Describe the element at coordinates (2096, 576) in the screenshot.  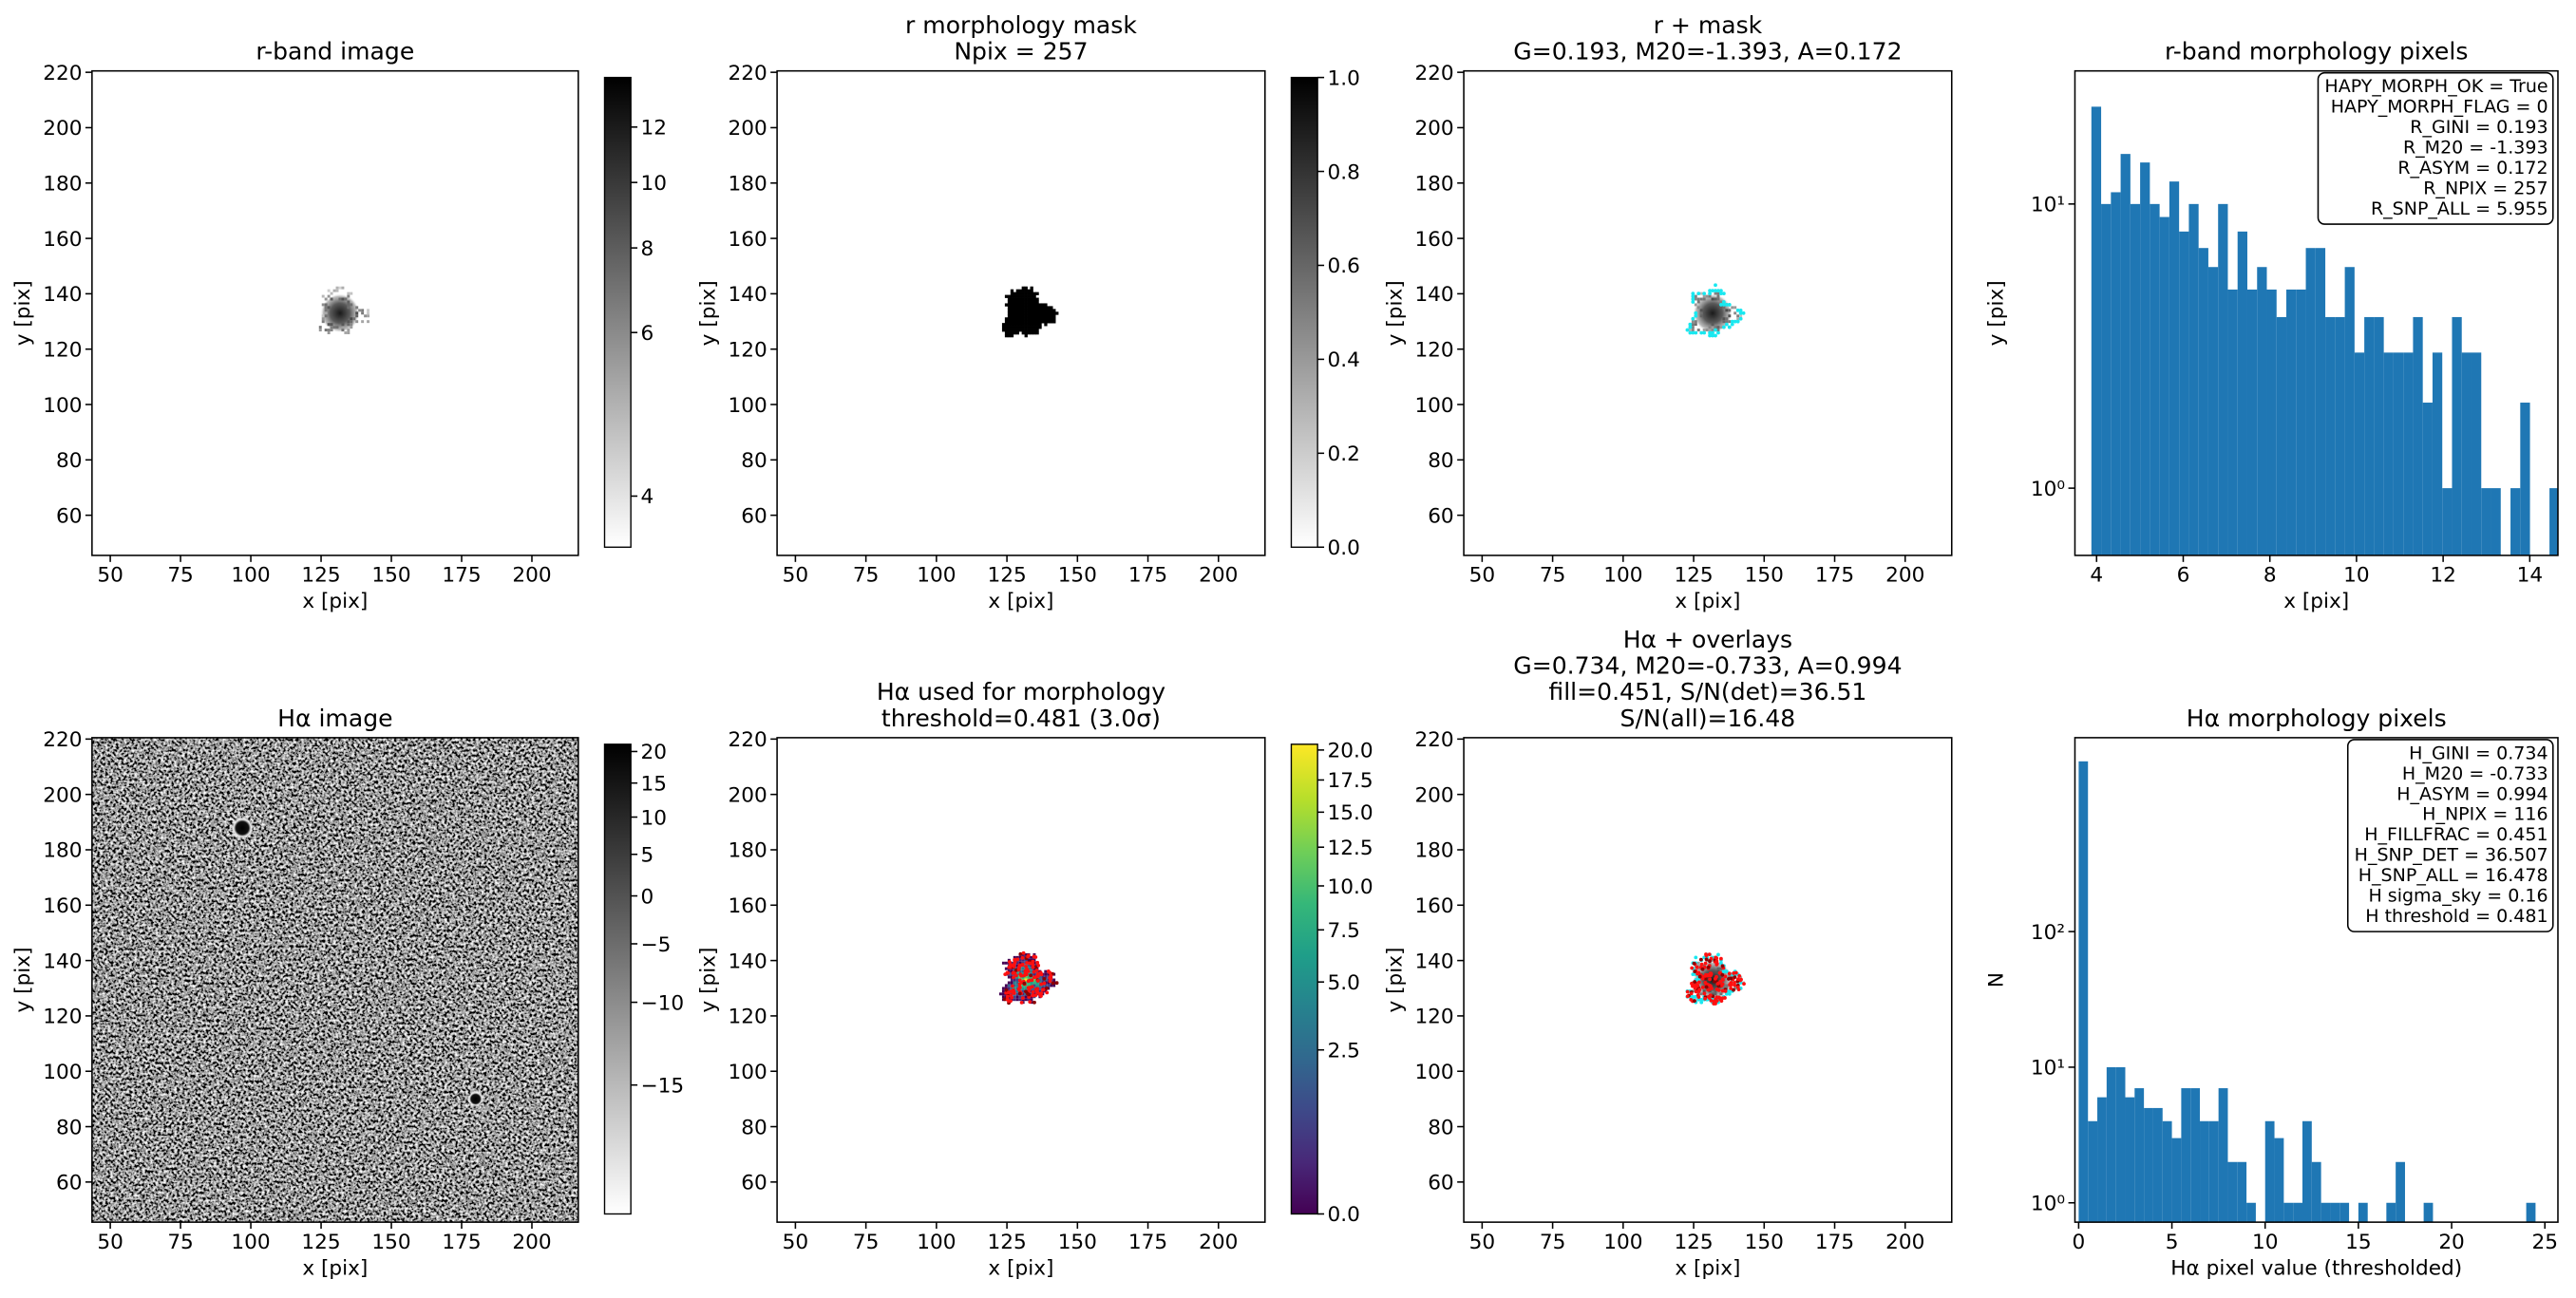
I see `x-tick-label: 4` at that location.